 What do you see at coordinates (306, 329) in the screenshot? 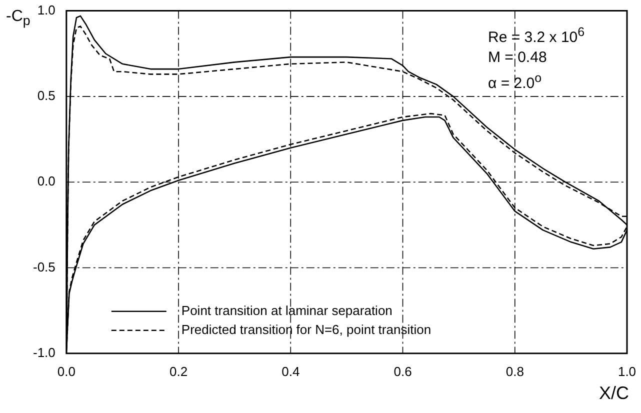
I see `legend-label: Predicted transition for N=6, point transition` at bounding box center [306, 329].